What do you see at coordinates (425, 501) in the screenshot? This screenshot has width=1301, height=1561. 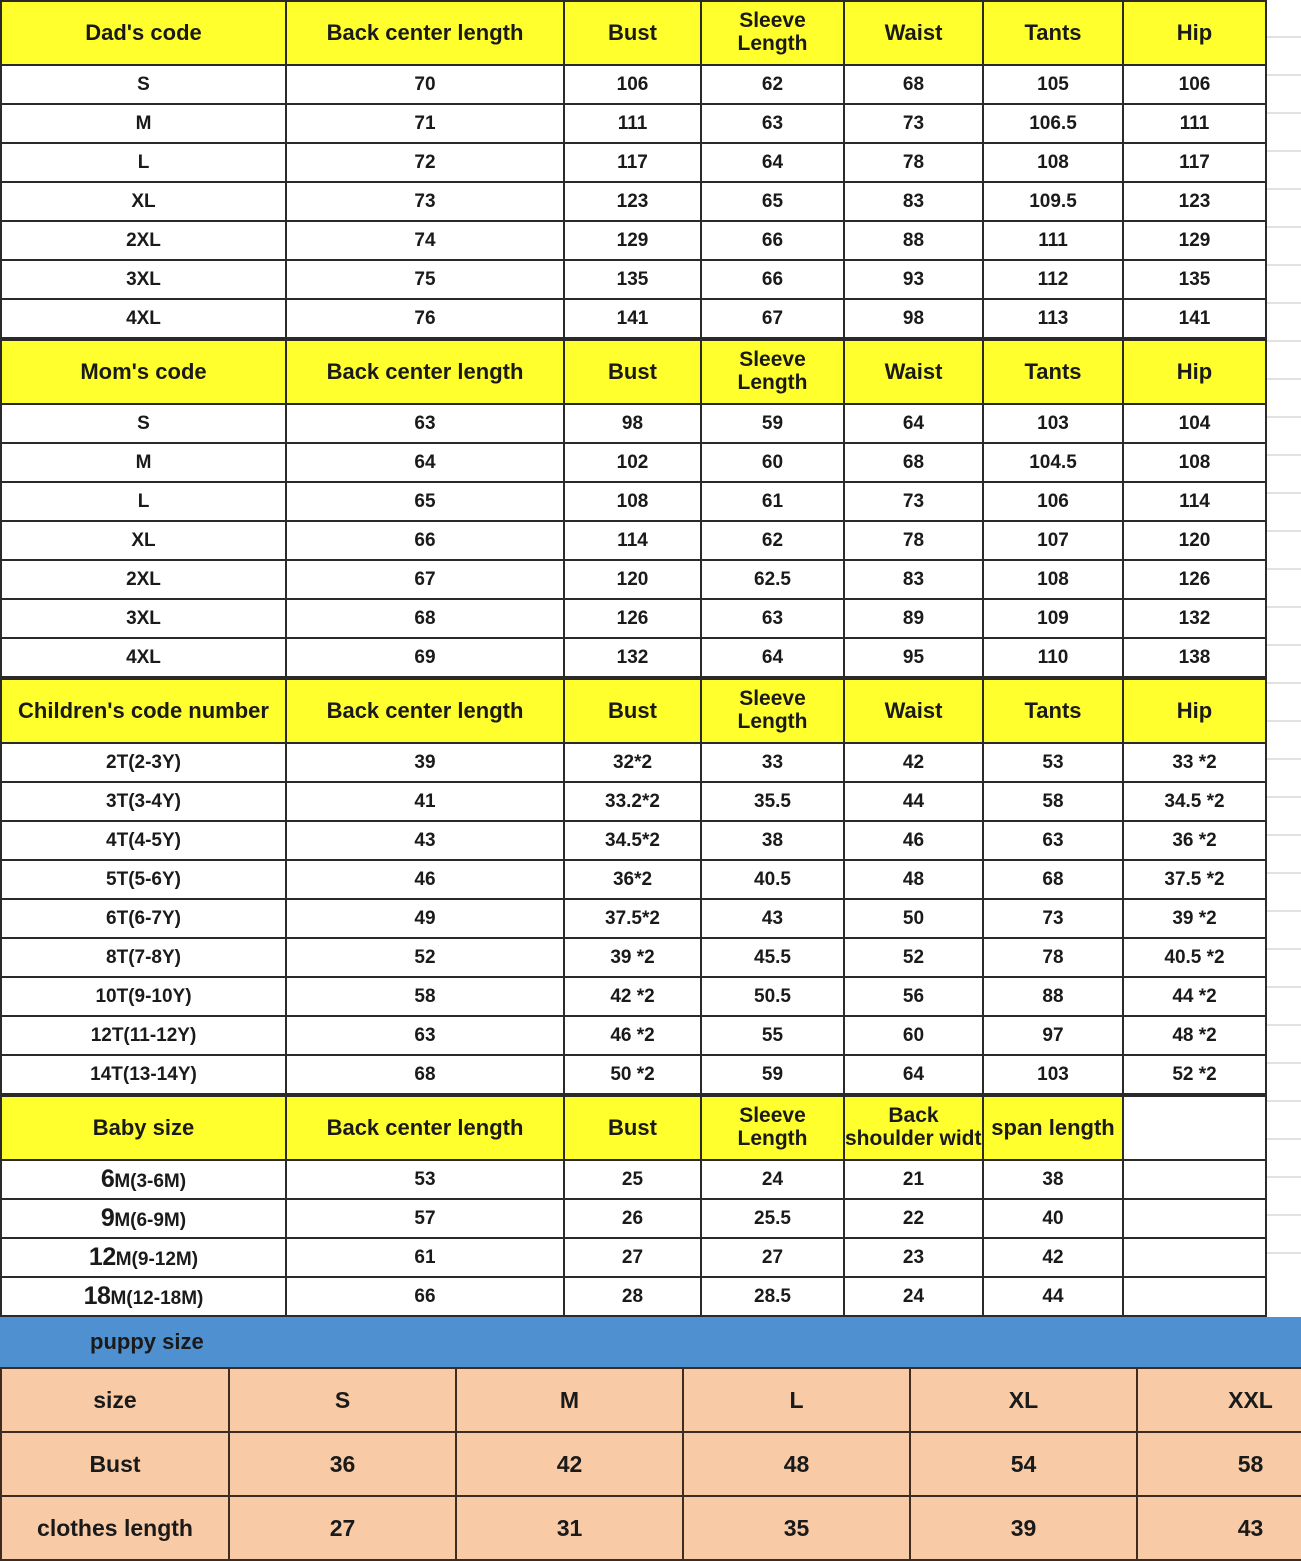 I see `table-cell: 65` at bounding box center [425, 501].